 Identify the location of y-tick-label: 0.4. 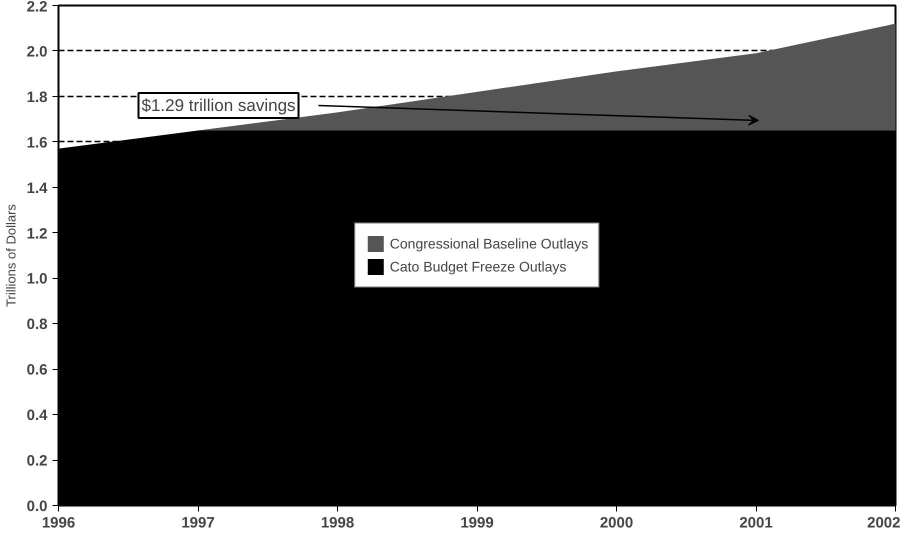
(37, 415).